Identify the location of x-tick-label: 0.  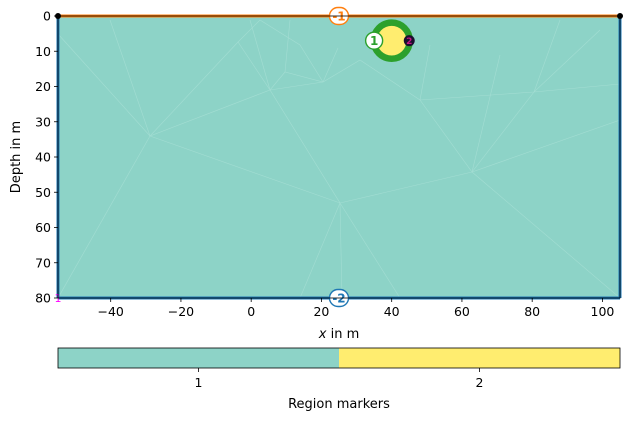
(251, 311).